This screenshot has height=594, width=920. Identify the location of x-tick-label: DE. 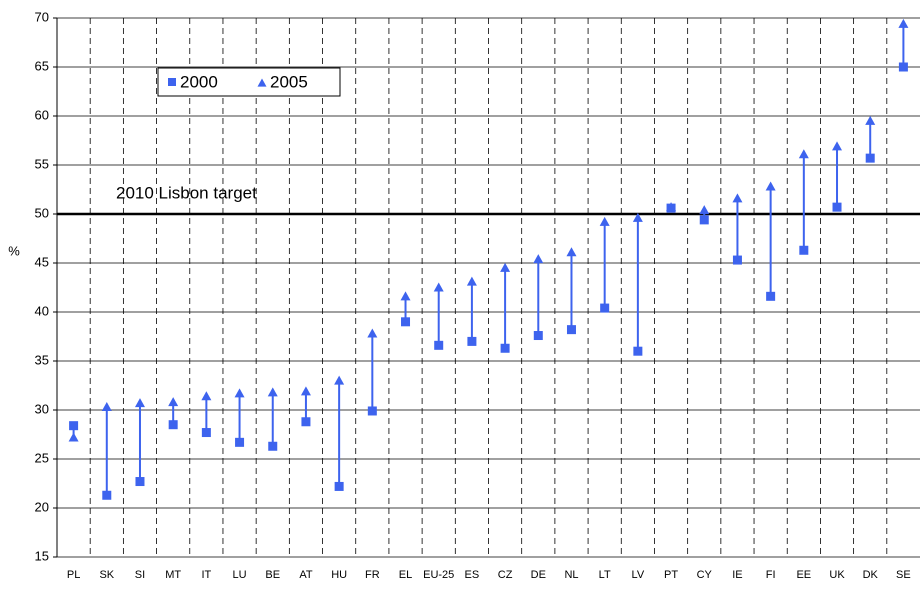
(538, 575).